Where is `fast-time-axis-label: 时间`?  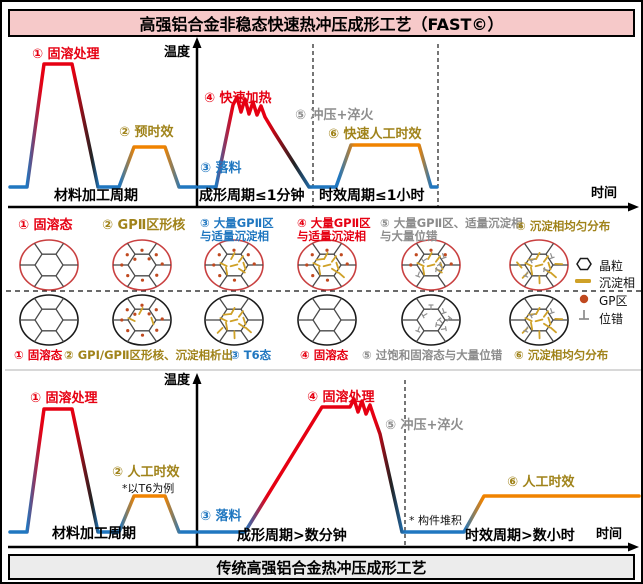
fast-time-axis-label: 时间 is located at coordinates (604, 193).